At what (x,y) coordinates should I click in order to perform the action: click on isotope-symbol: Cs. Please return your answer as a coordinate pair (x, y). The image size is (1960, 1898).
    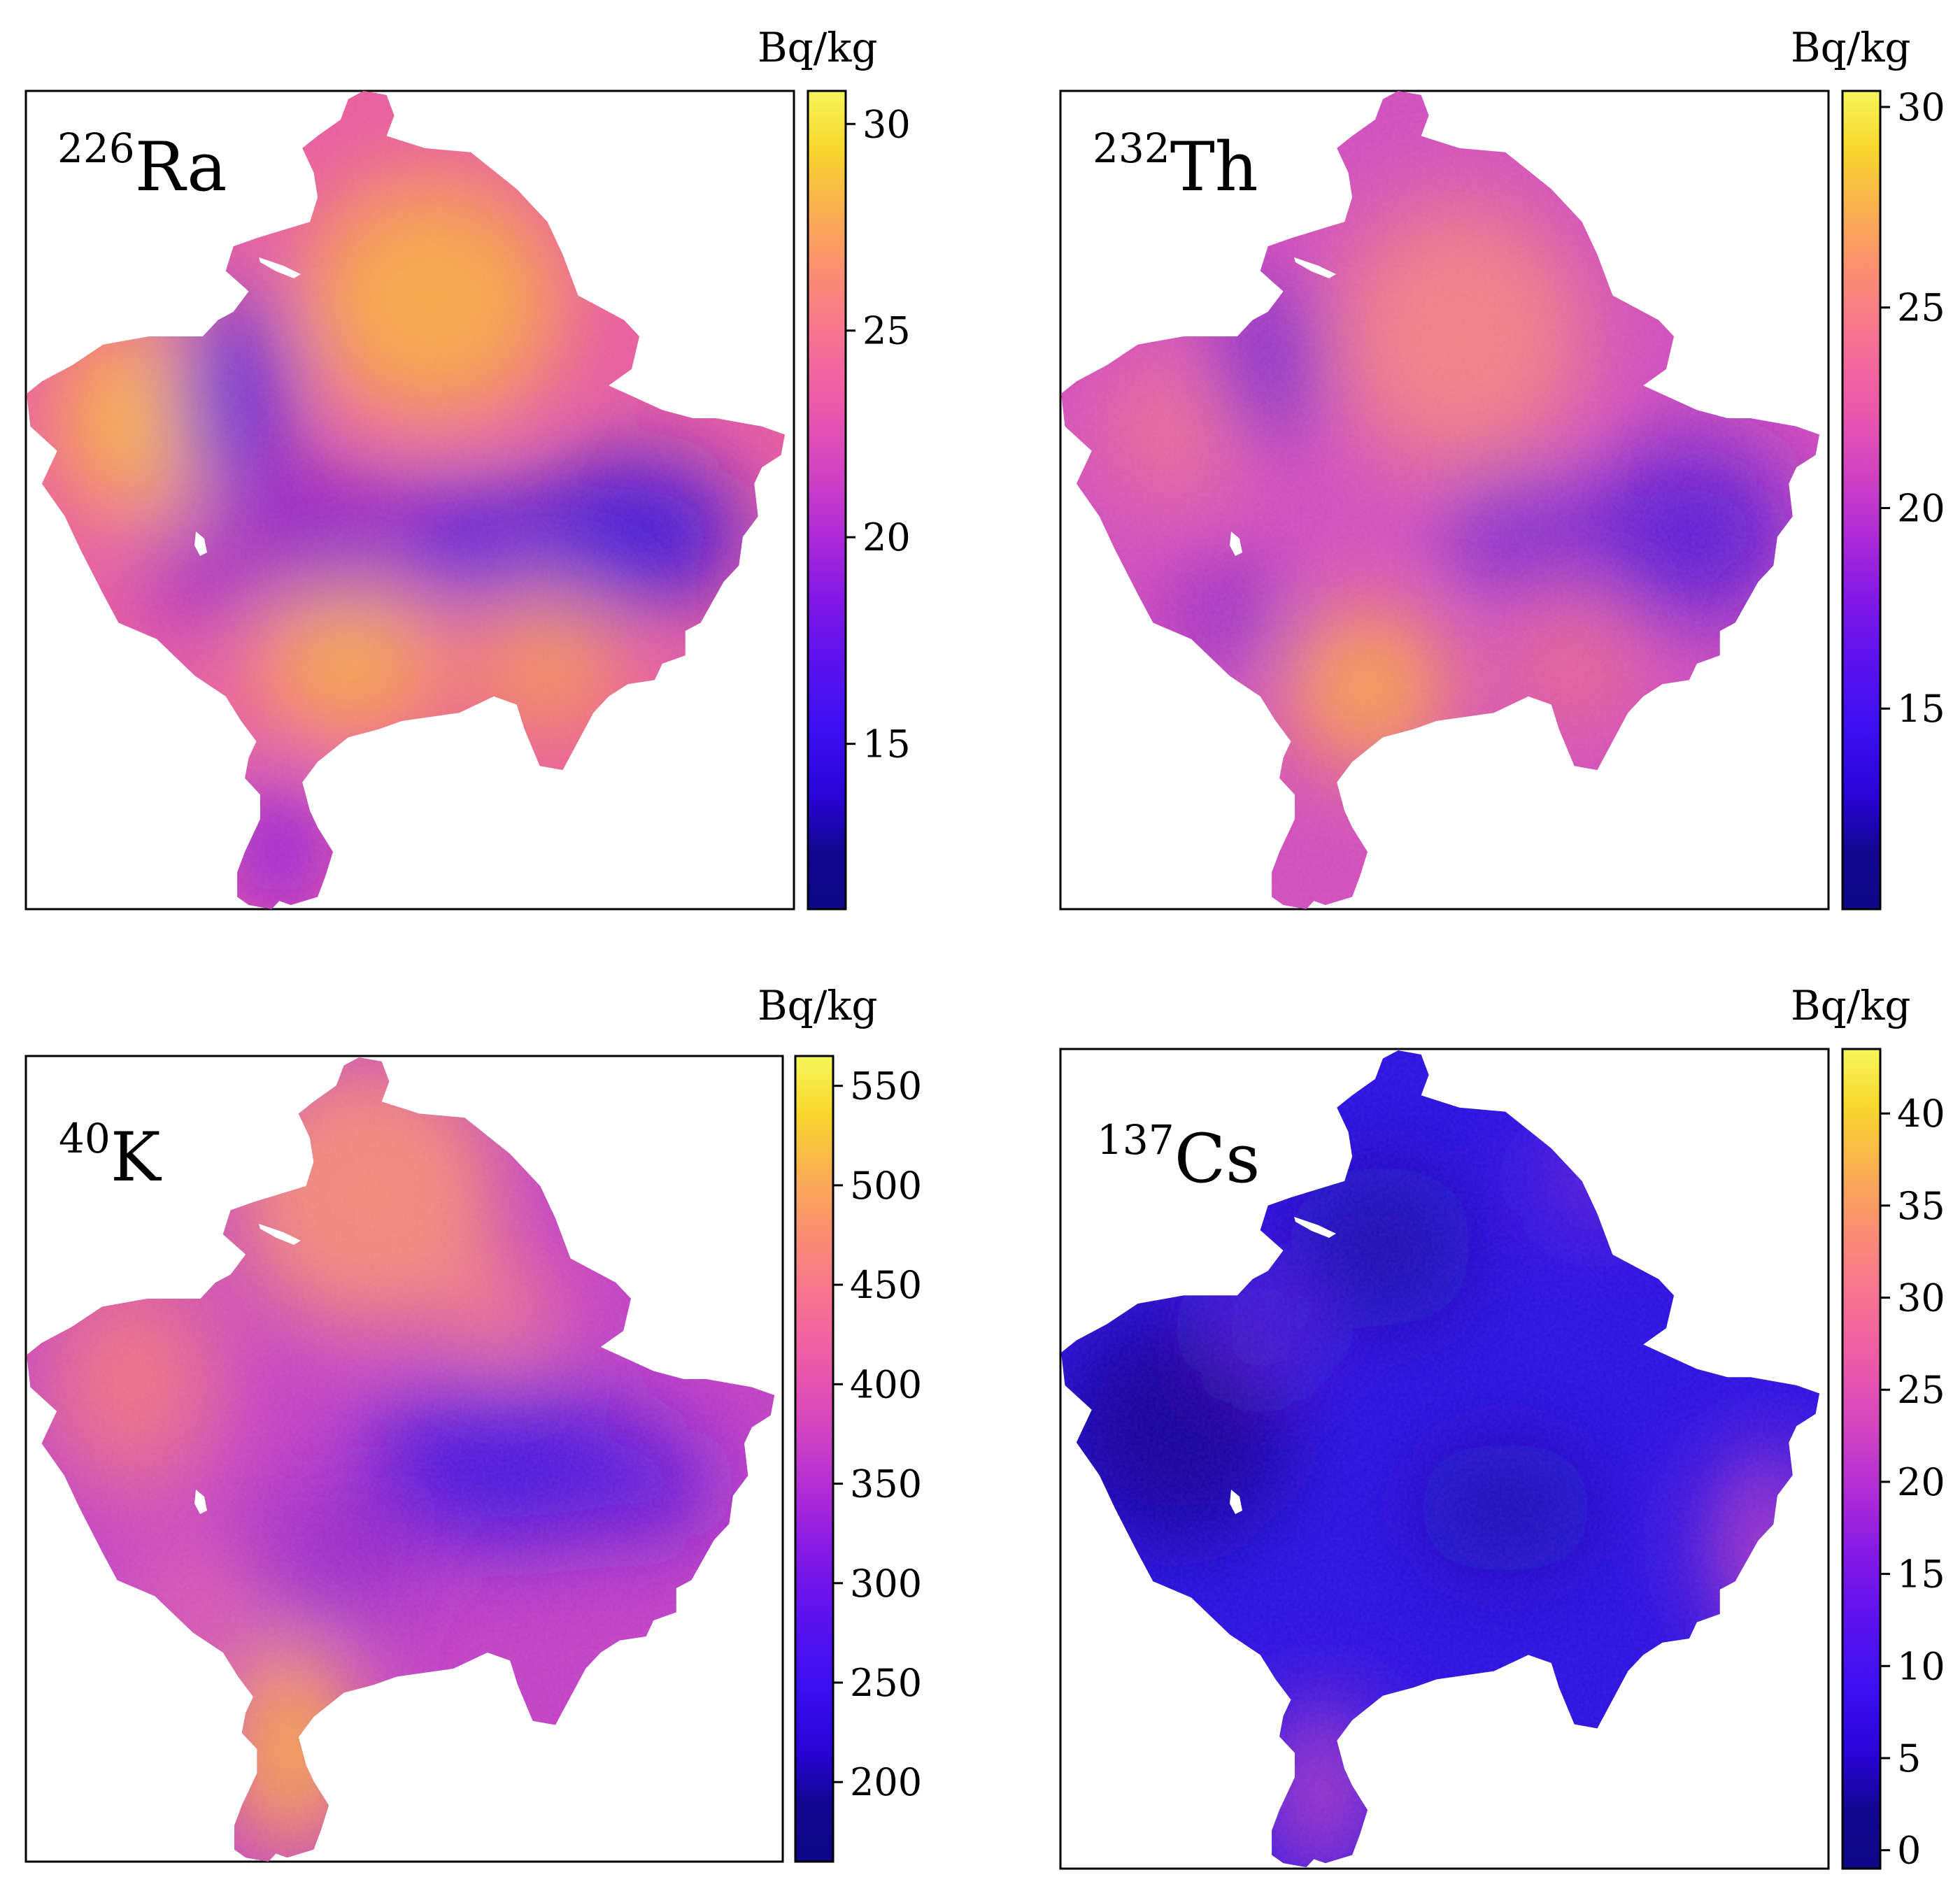
    Looking at the image, I should click on (1217, 1159).